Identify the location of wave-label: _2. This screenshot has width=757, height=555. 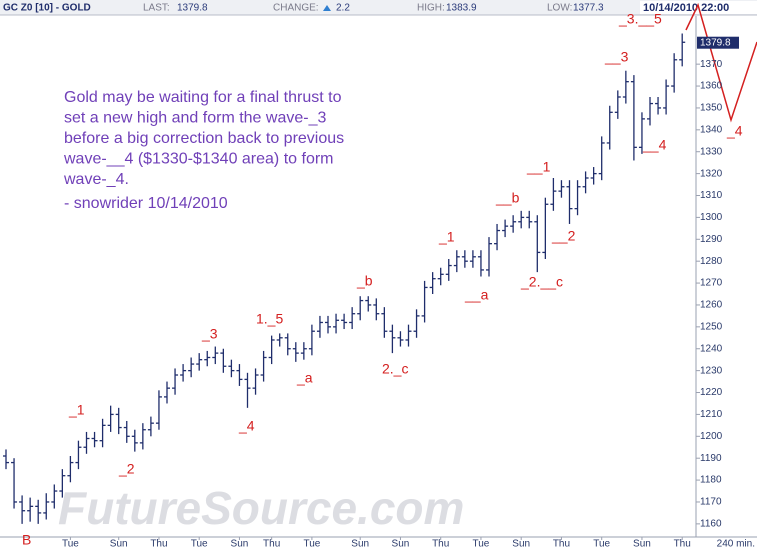
(126, 469).